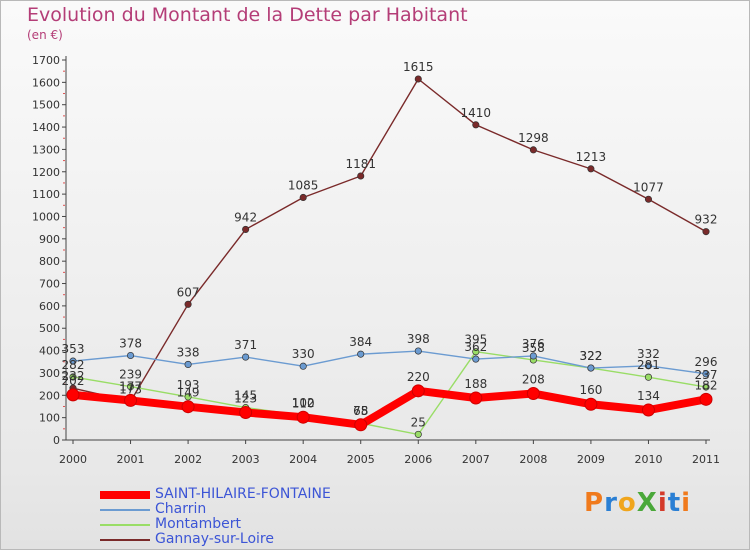 The image size is (750, 550). What do you see at coordinates (49, 284) in the screenshot?
I see `y-tick-label: 700` at bounding box center [49, 284].